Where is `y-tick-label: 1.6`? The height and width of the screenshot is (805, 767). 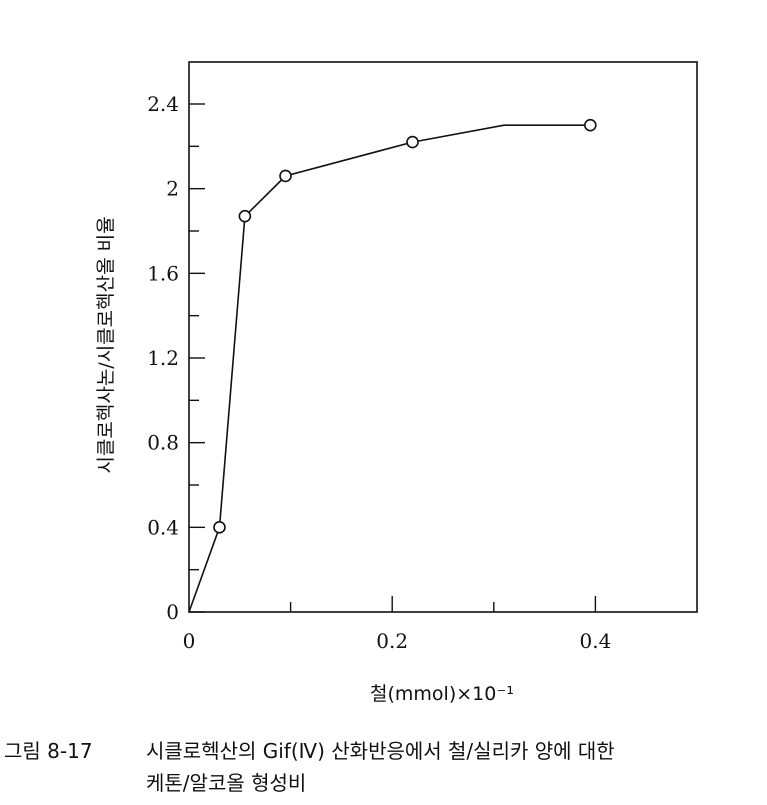
y-tick-label: 1.6 is located at coordinates (163, 273).